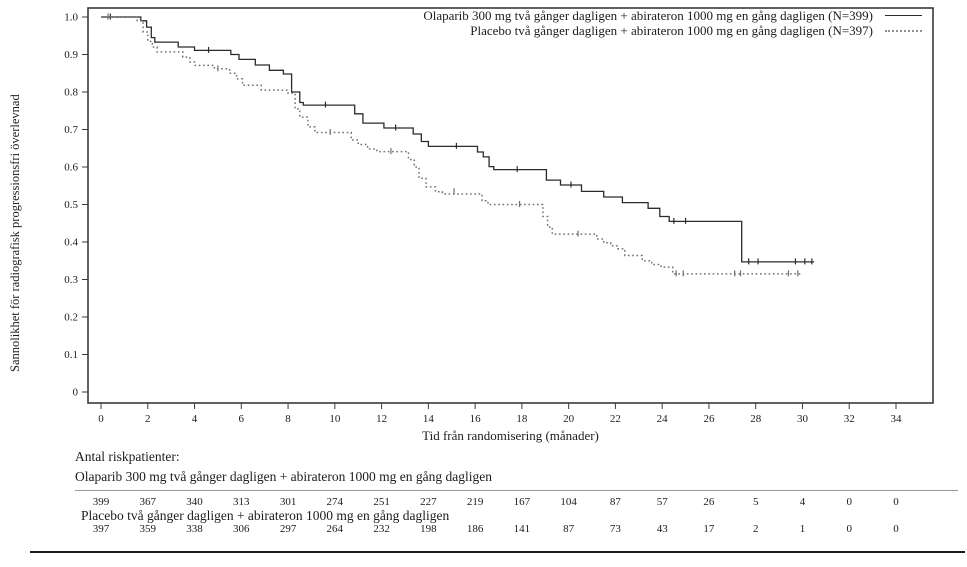  Describe the element at coordinates (241, 502) in the screenshot. I see `risk-count: 313` at that location.